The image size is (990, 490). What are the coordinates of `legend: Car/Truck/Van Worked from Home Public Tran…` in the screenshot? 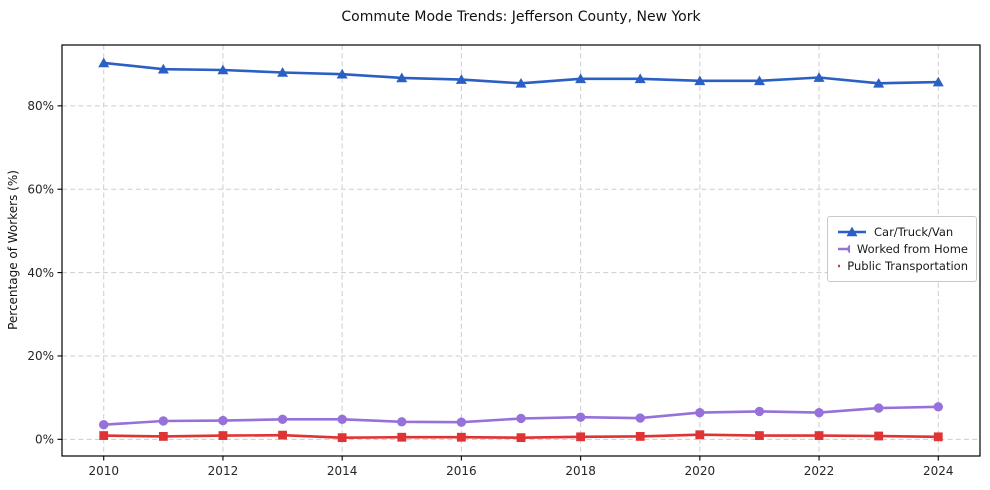 It's located at (902, 249).